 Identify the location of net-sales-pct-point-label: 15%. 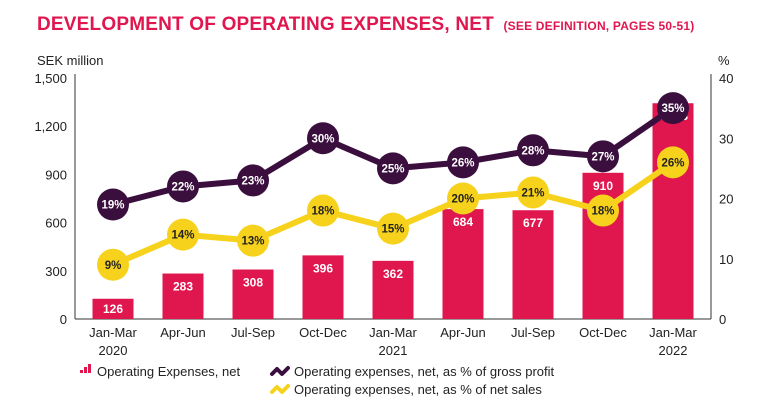
(392, 230).